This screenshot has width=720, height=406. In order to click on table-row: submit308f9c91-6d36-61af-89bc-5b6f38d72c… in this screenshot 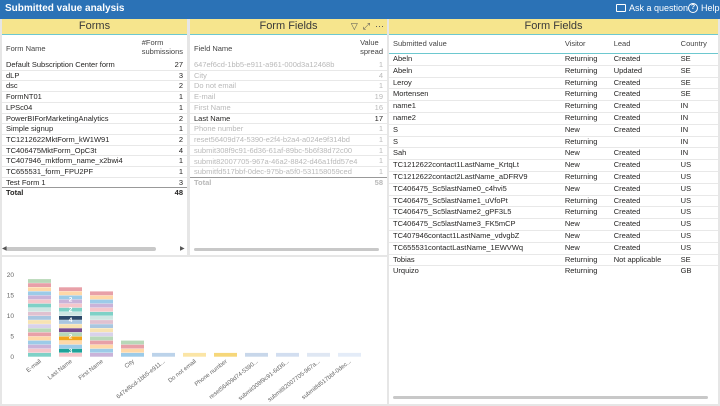, I will do `click(288, 150)`.